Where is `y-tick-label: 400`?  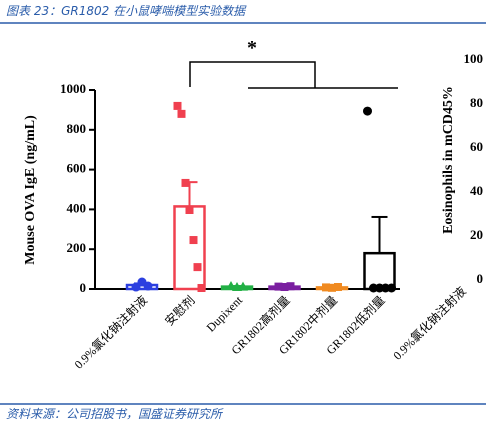 y-tick-label: 400 is located at coordinates (77, 207).